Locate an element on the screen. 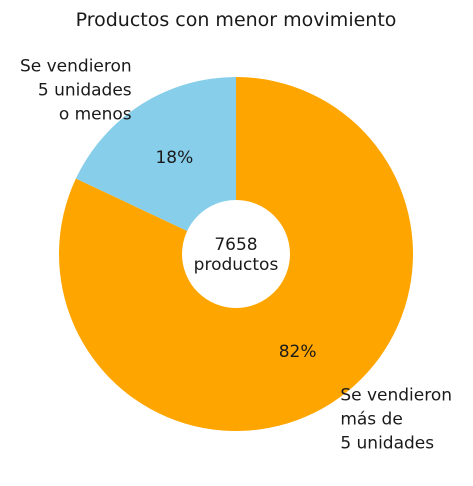 This screenshot has width=473, height=486. slice-1-percent: 18% is located at coordinates (174, 158).